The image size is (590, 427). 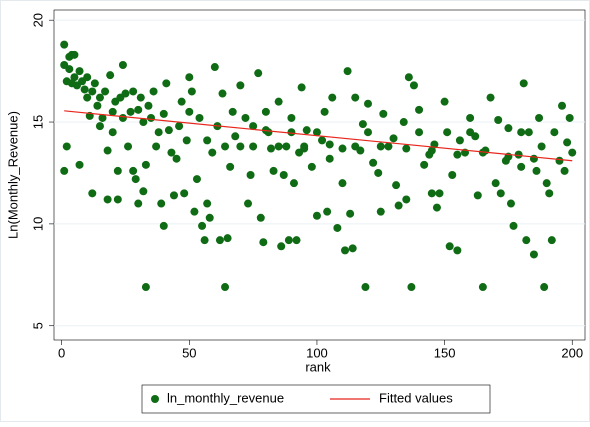 What do you see at coordinates (318, 366) in the screenshot?
I see `x-axis-label: rank` at bounding box center [318, 366].